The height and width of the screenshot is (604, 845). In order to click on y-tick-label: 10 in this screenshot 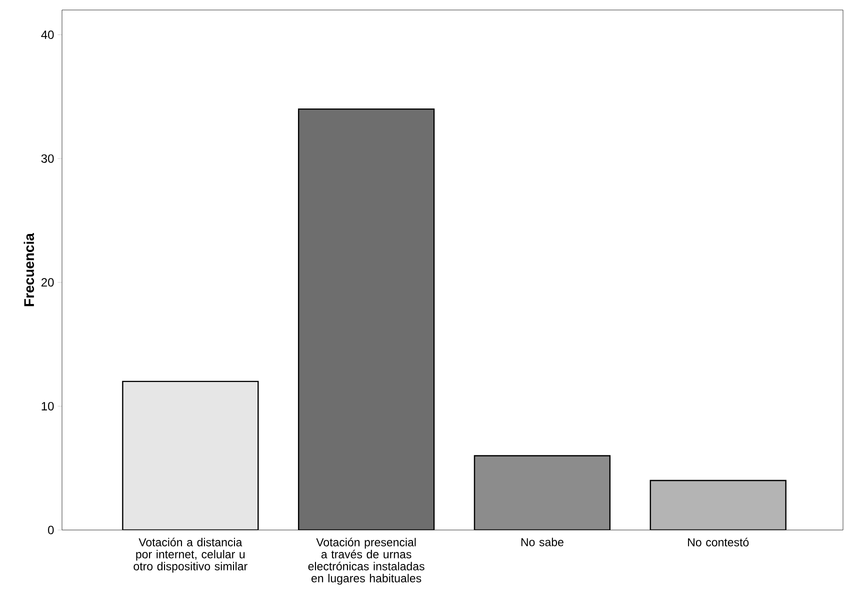, I will do `click(48, 406)`.